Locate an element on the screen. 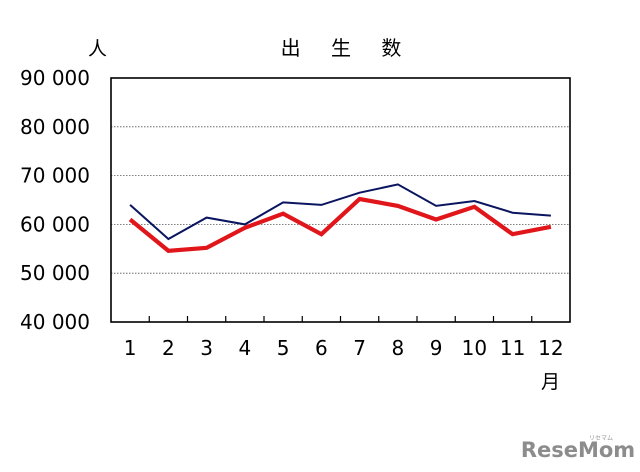 The width and height of the screenshot is (640, 472). x-tick-label: 4 is located at coordinates (245, 348).